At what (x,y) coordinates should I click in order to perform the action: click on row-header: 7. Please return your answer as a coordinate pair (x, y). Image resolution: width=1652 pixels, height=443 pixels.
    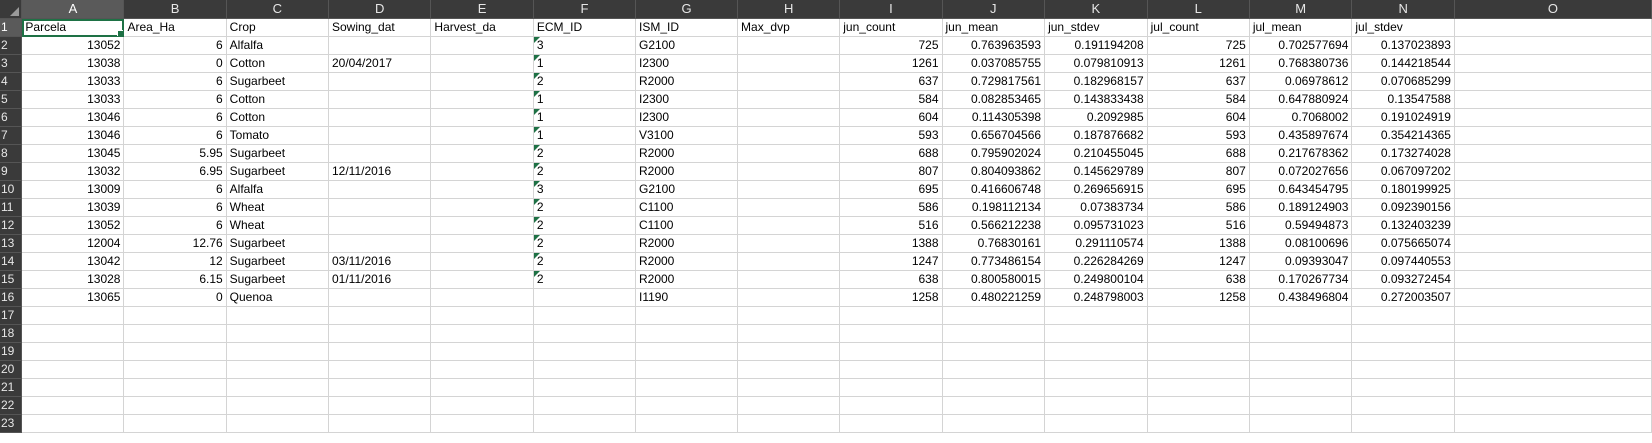
    Looking at the image, I should click on (11, 135).